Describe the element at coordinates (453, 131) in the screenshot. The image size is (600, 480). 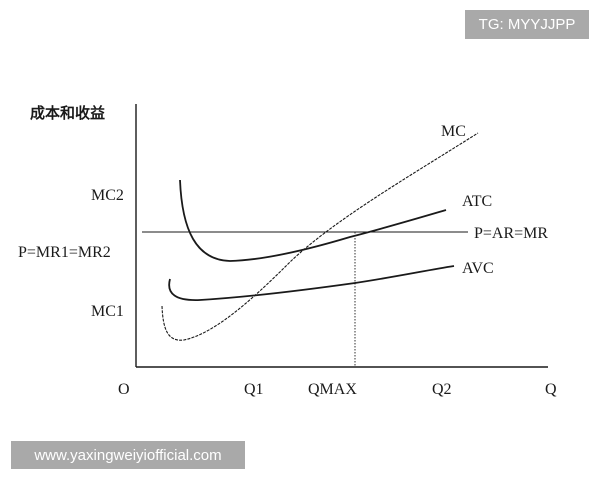
I see `mc-curve-label: MC` at that location.